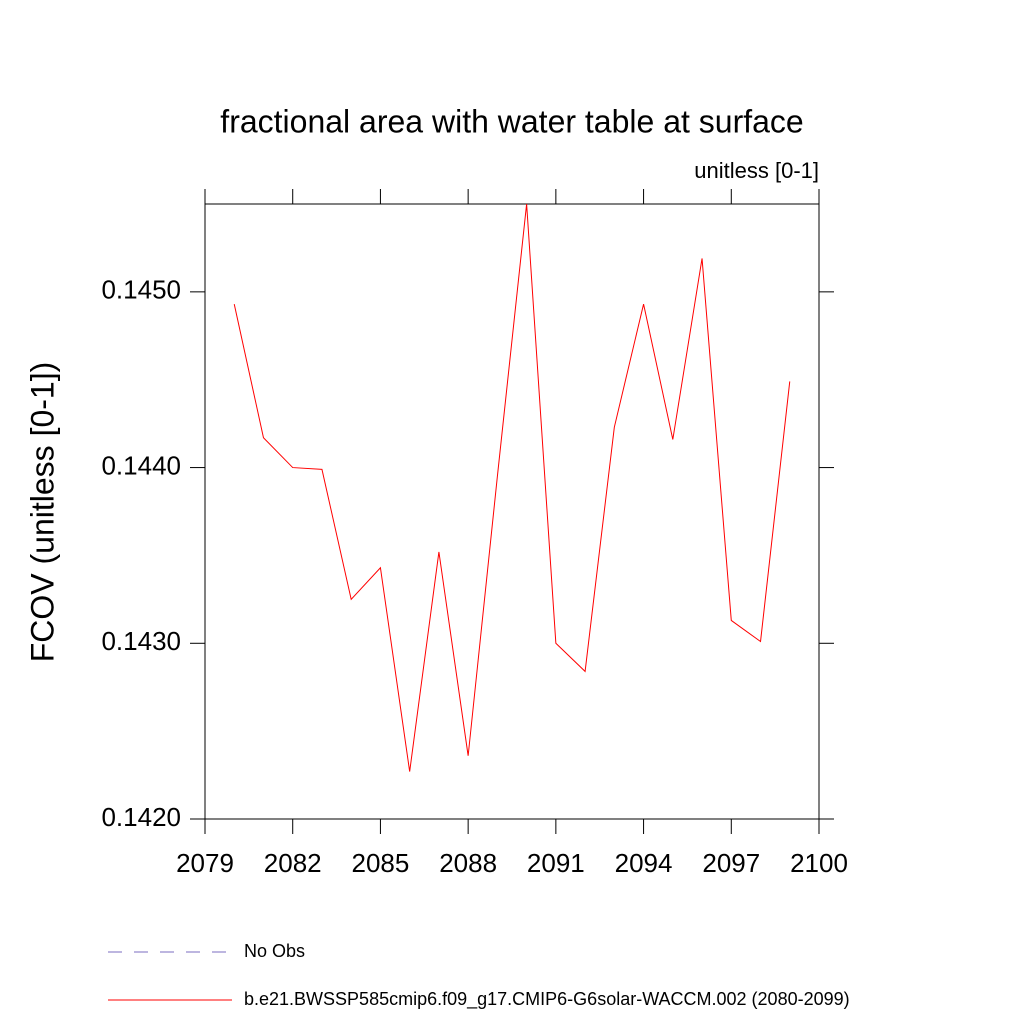 Image resolution: width=1024 pixels, height=1024 pixels. Describe the element at coordinates (42, 512) in the screenshot. I see `y-axis-label: FCOV (unitless [0-1])` at that location.